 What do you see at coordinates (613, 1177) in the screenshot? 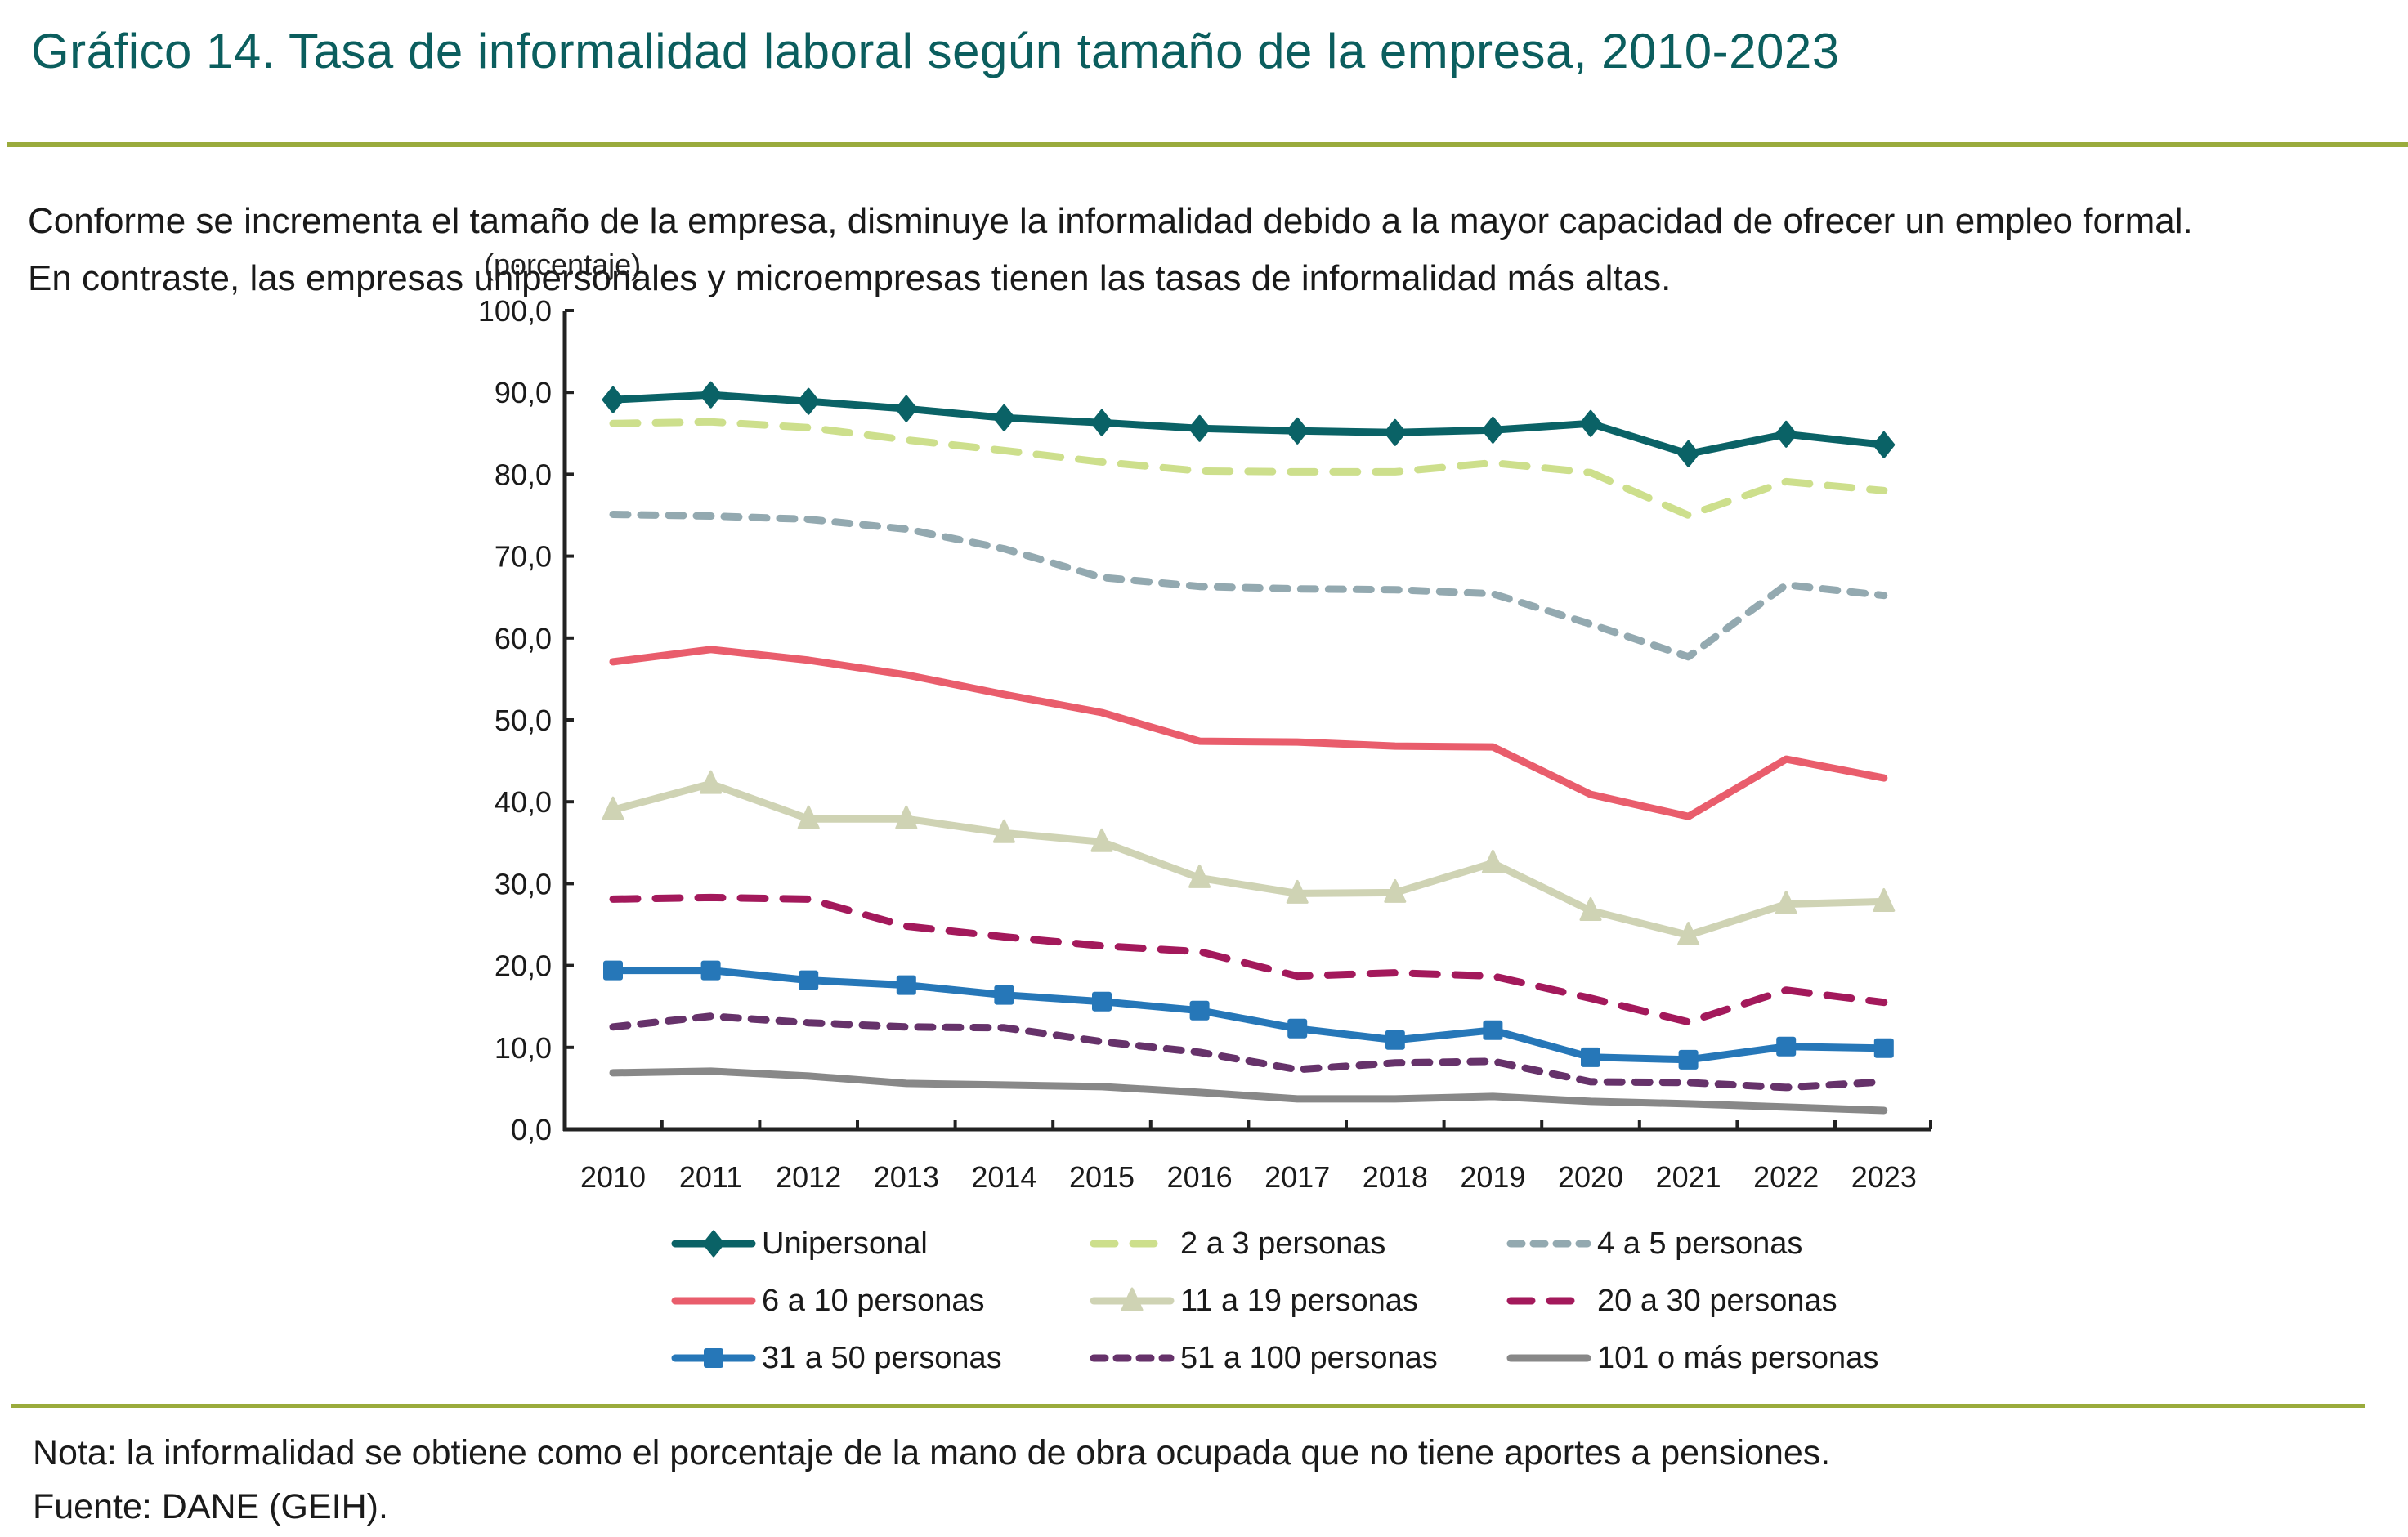
I see `x-tick-label: 2010` at bounding box center [613, 1177].